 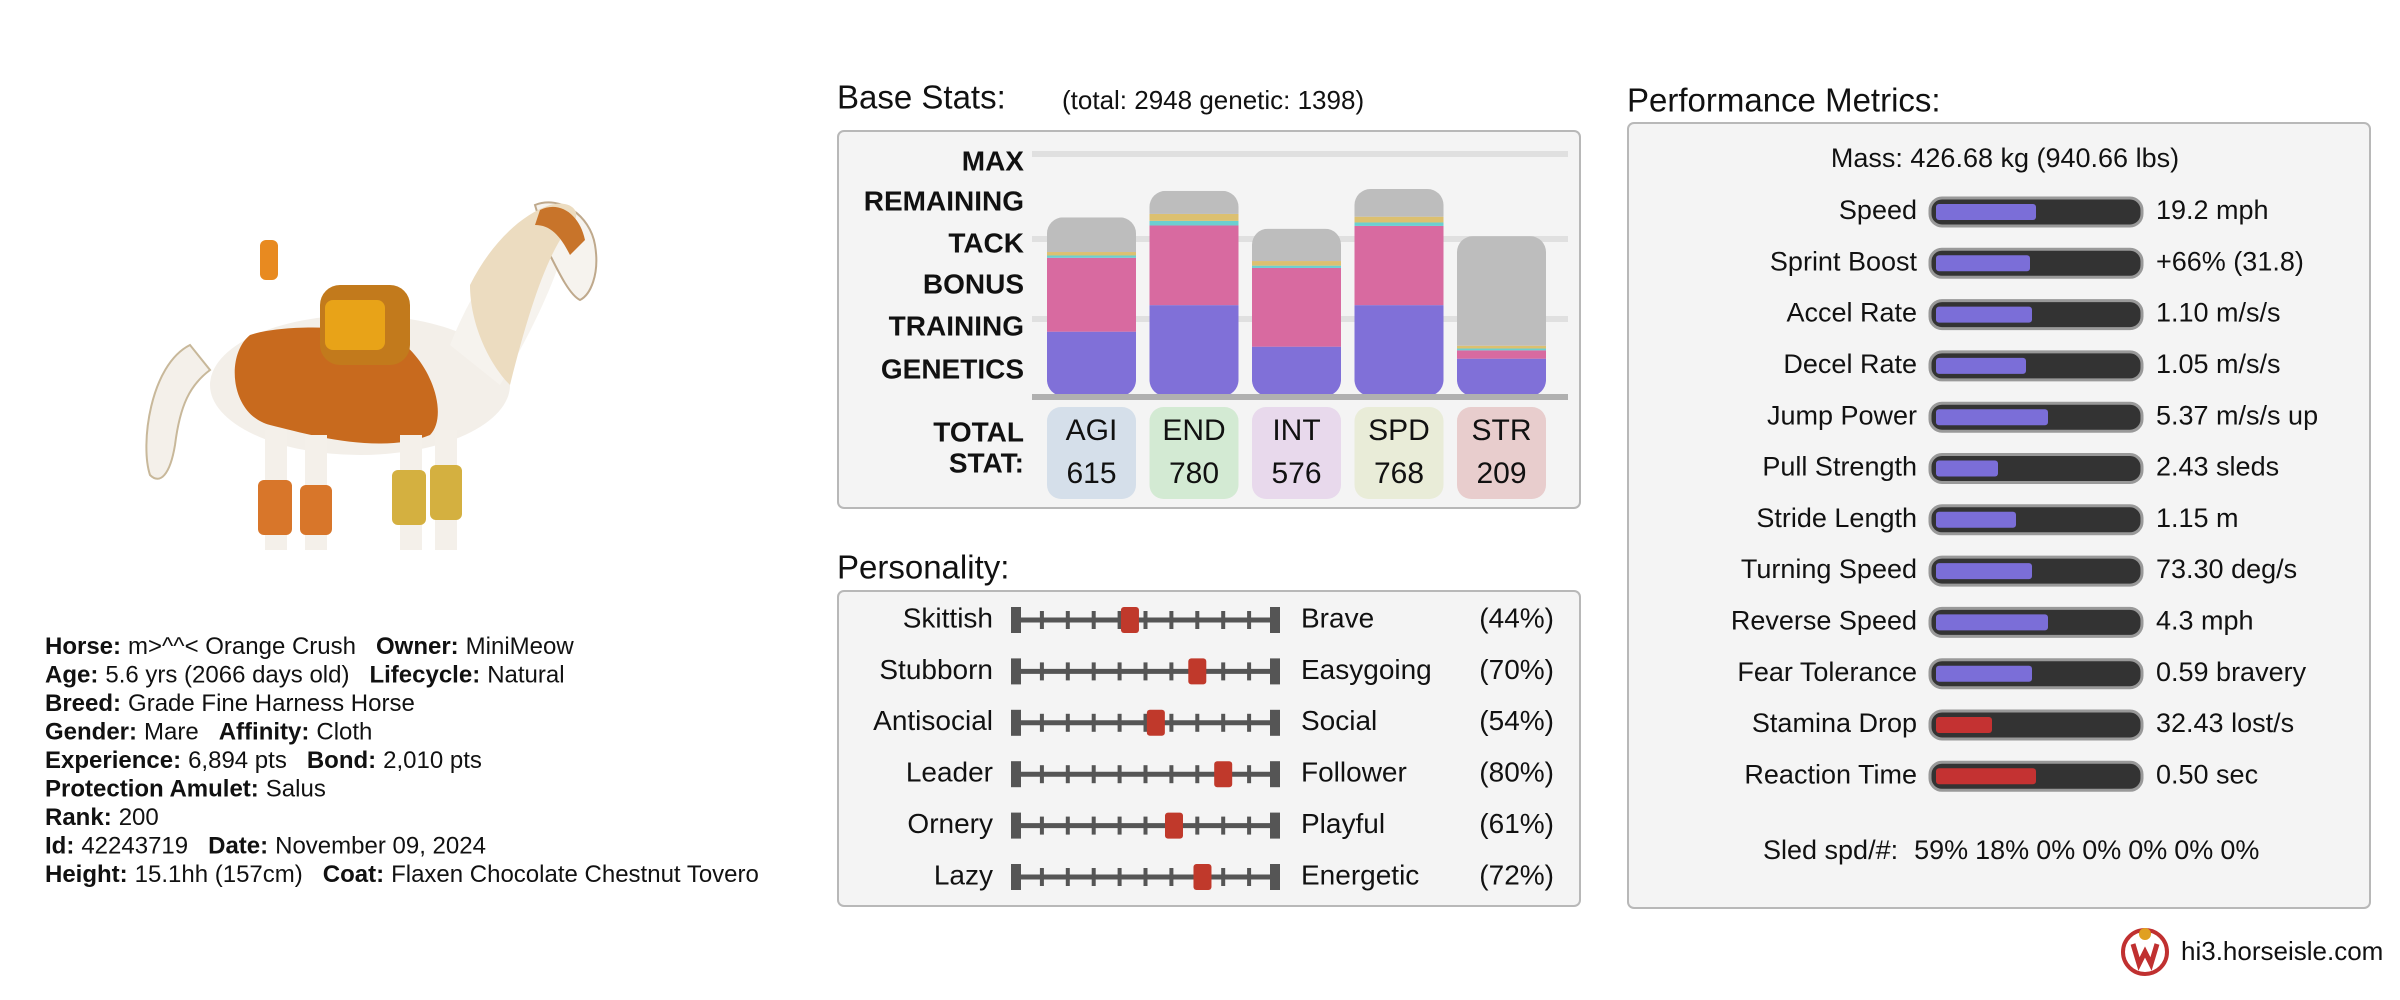 What do you see at coordinates (1213, 100) in the screenshot?
I see `chart-subtitle: (total: 2948 genetic: 1398)` at bounding box center [1213, 100].